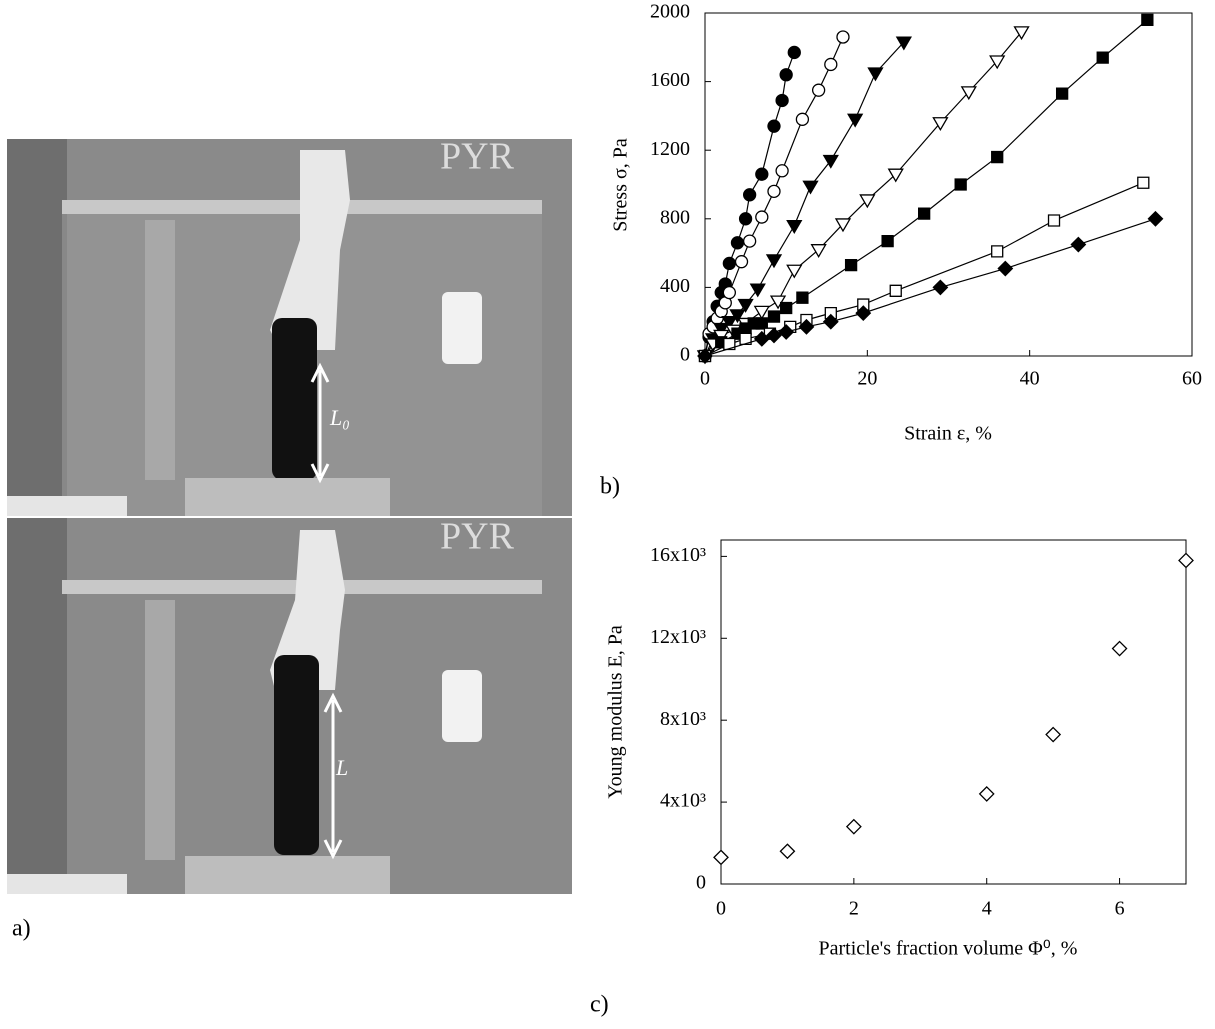 This screenshot has height=1029, width=1215. I want to click on x-axis-title: Strain ε, %, so click(948, 434).